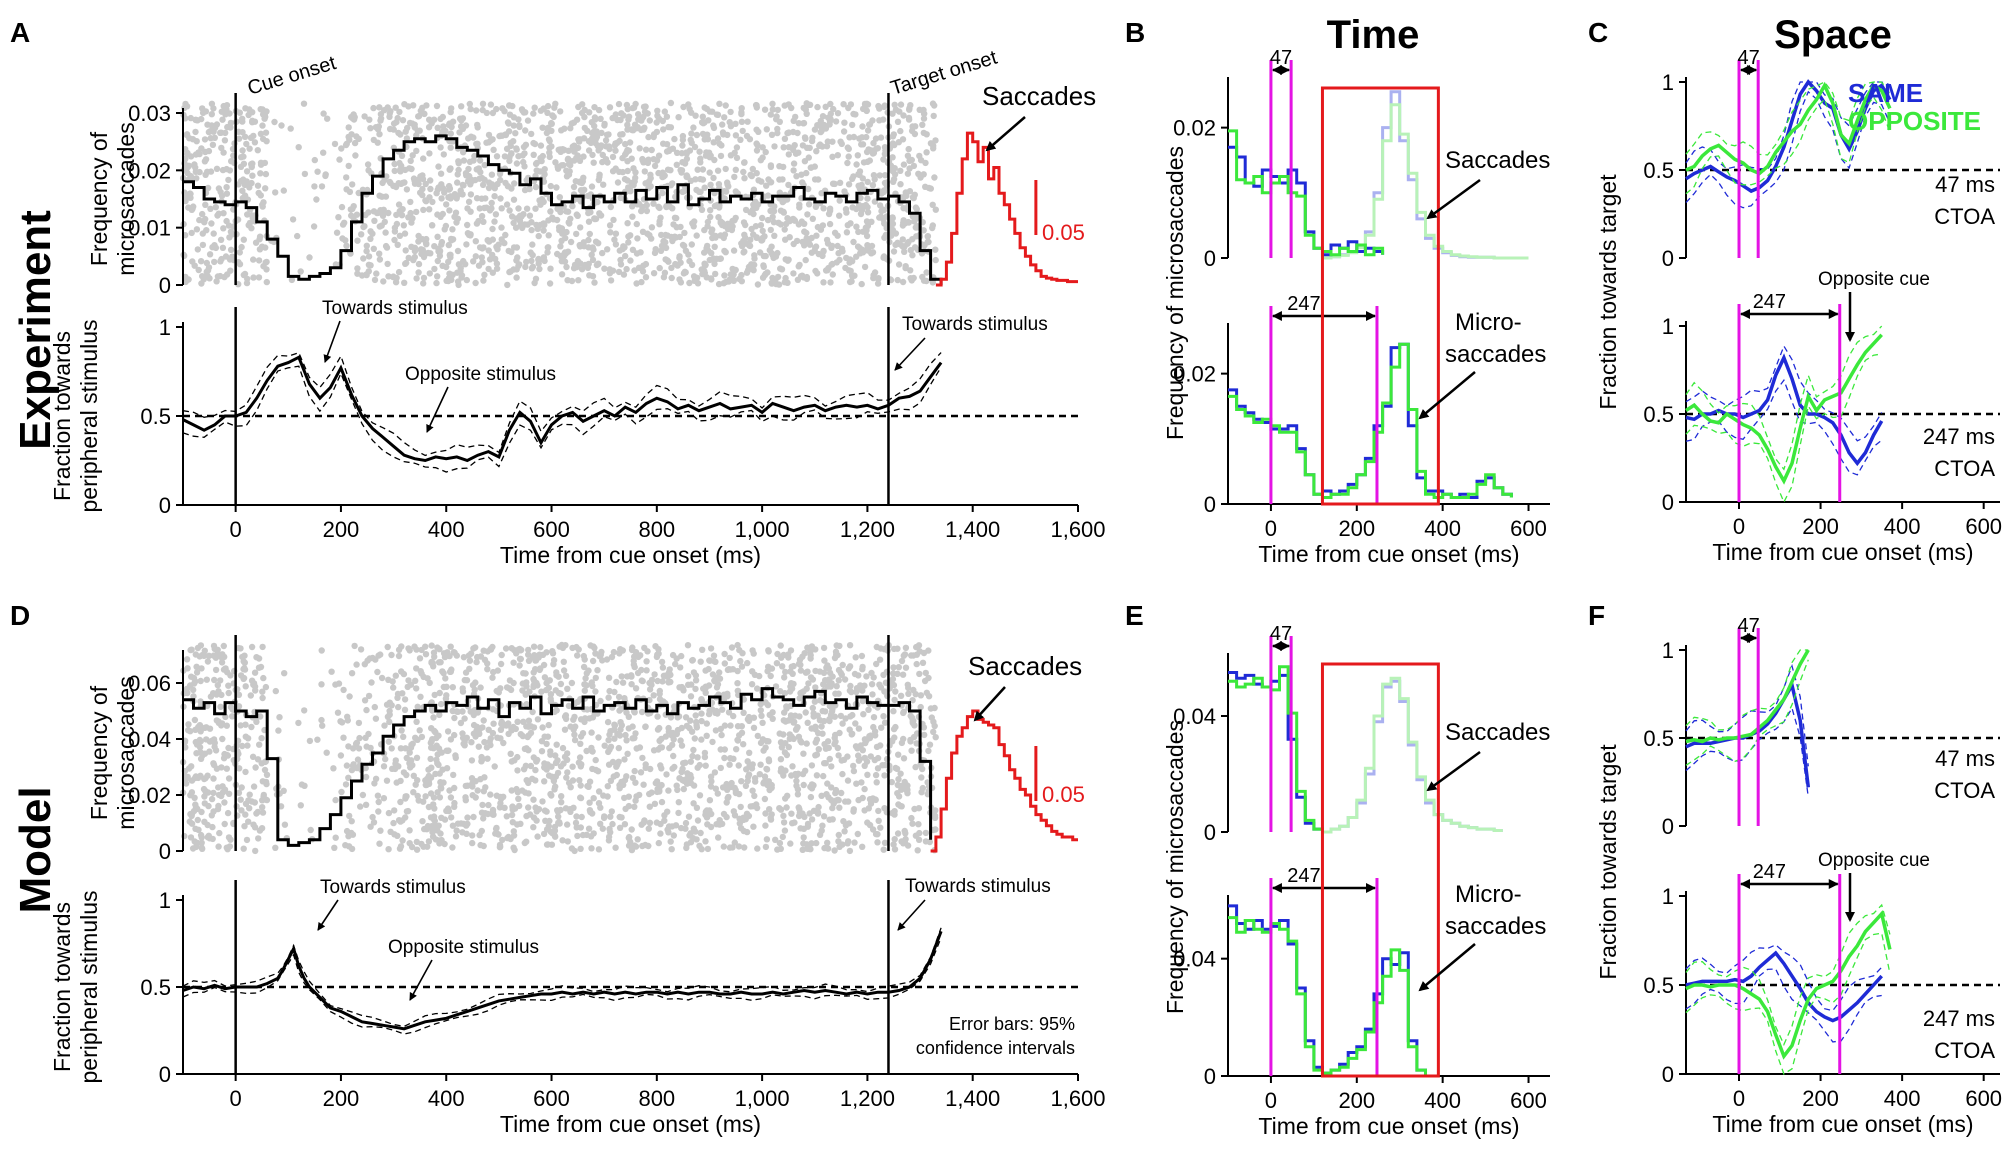  What do you see at coordinates (1175, 867) in the screenshot?
I see `y-axis-label: Frequency of microsaccades` at bounding box center [1175, 867].